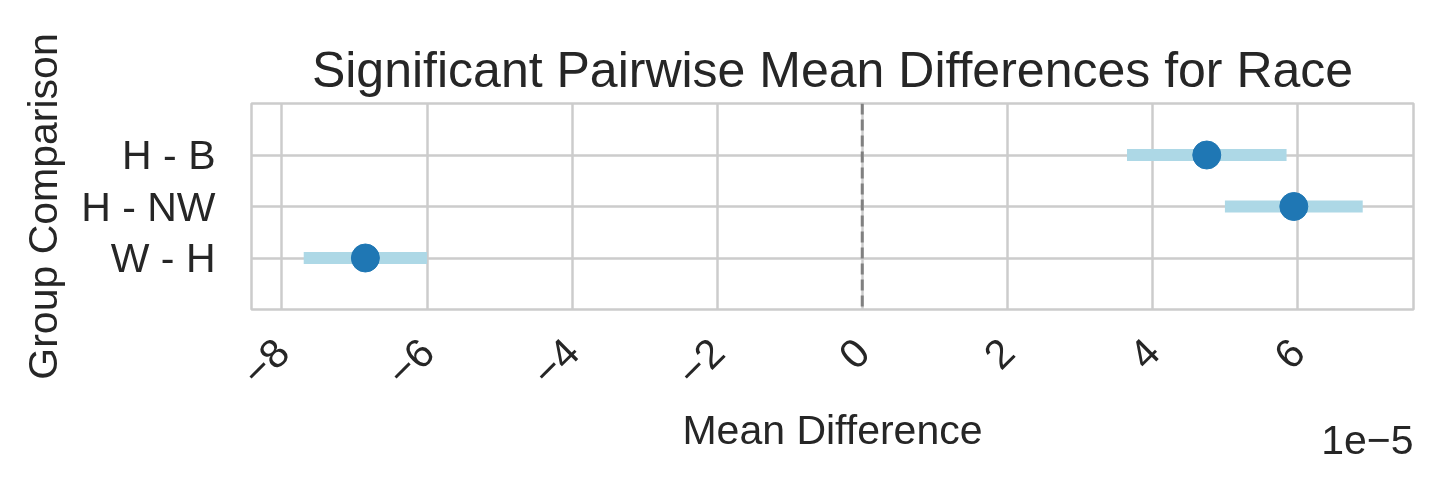 The width and height of the screenshot is (1443, 482). I want to click on x-tick-label: 4, so click(1144, 353).